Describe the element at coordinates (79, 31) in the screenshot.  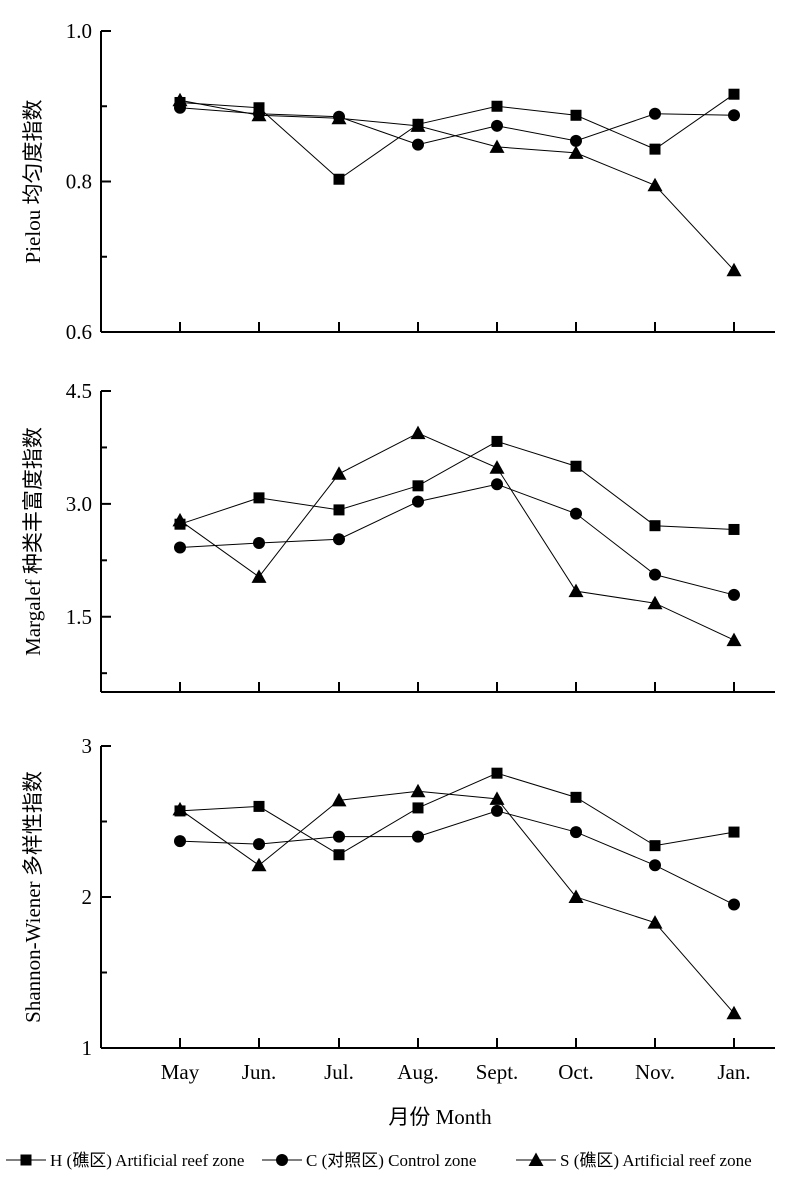
I see `y-tick-label: 1.0` at that location.